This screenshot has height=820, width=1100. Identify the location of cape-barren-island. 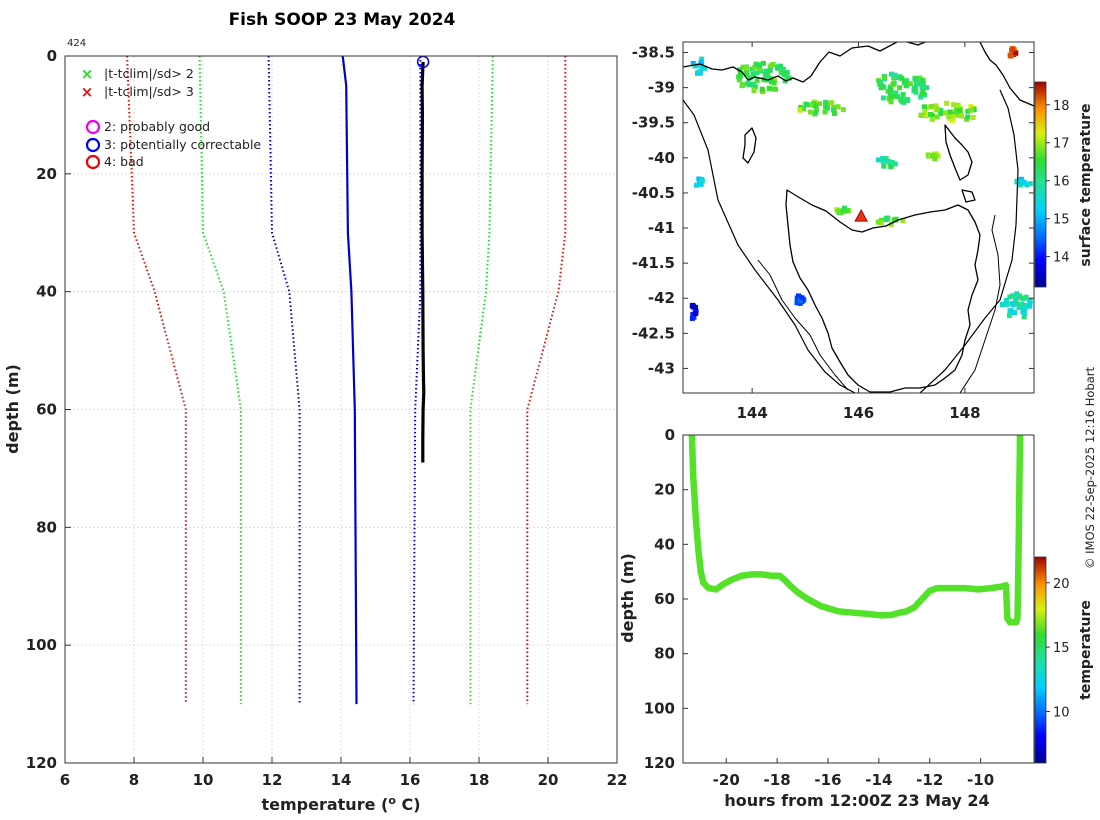
(968, 196).